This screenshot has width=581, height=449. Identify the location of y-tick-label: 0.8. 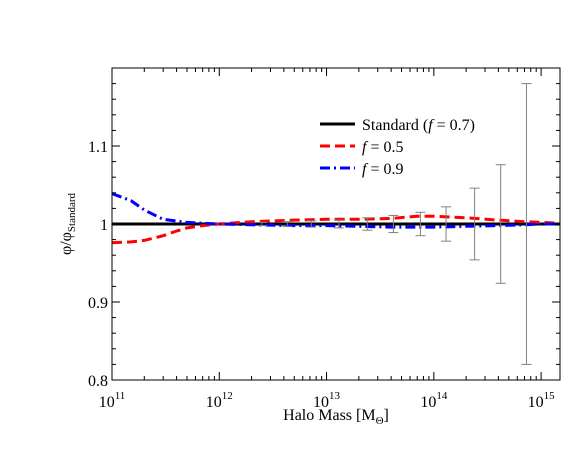
(98, 381).